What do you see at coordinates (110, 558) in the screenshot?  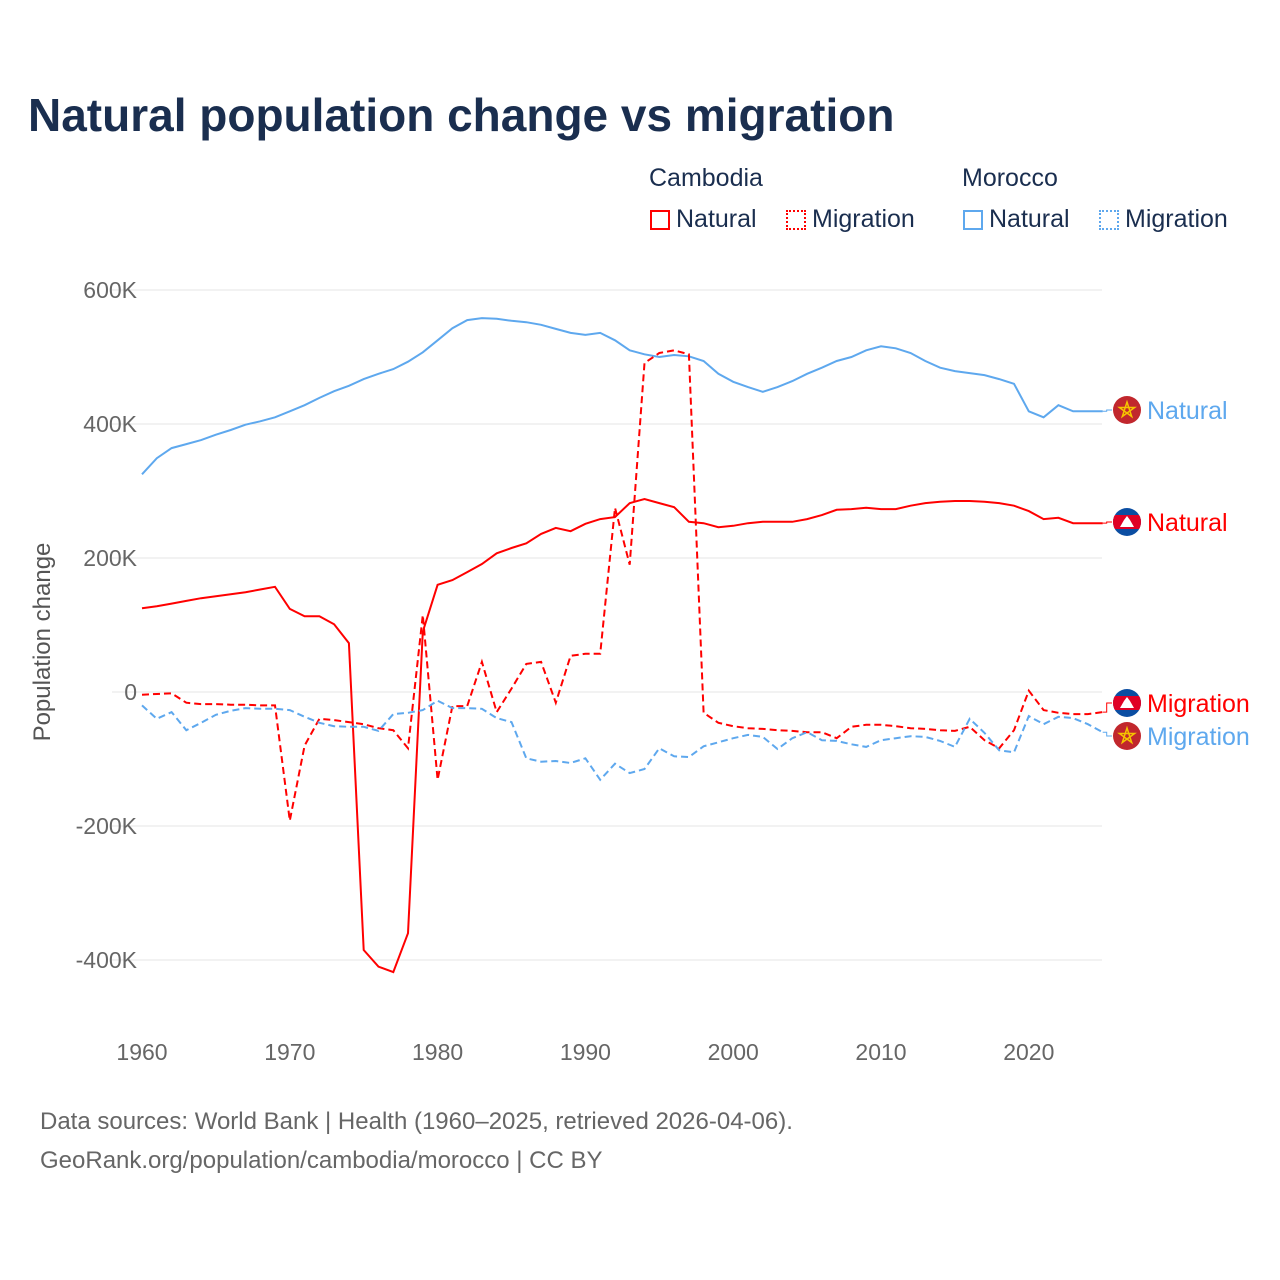 I see `y-tick-label: 200K` at bounding box center [110, 558].